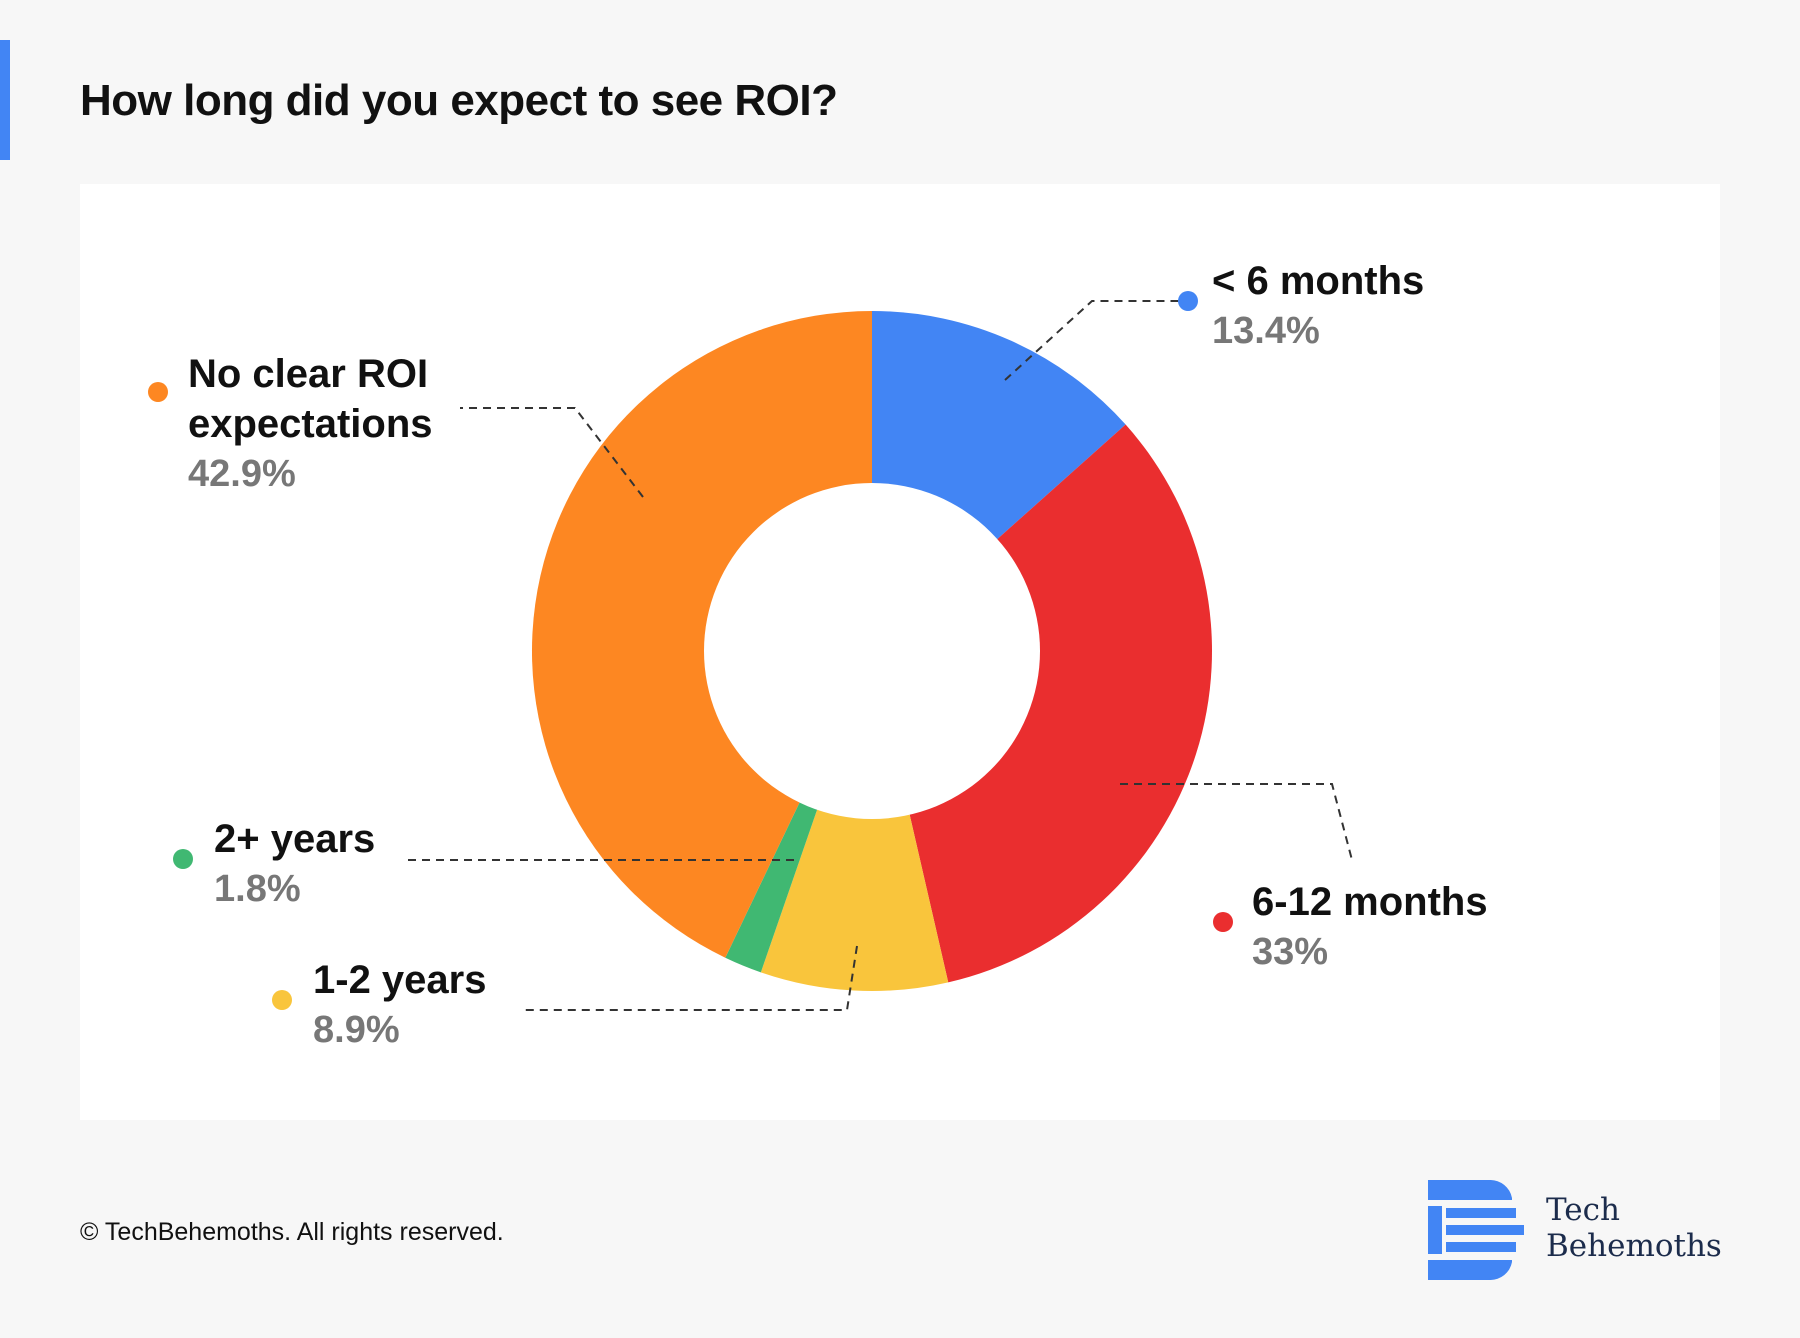  What do you see at coordinates (1236, 822) in the screenshot?
I see `leader-line-6to12` at bounding box center [1236, 822].